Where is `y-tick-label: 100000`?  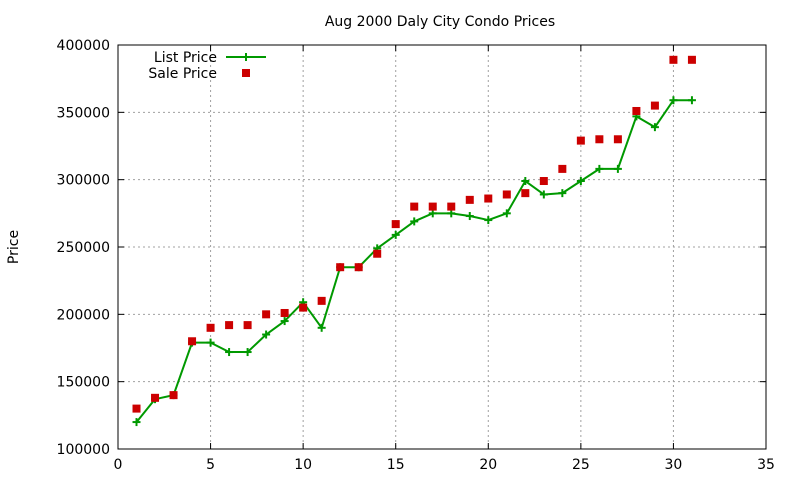 y-tick-label: 100000 is located at coordinates (83, 450).